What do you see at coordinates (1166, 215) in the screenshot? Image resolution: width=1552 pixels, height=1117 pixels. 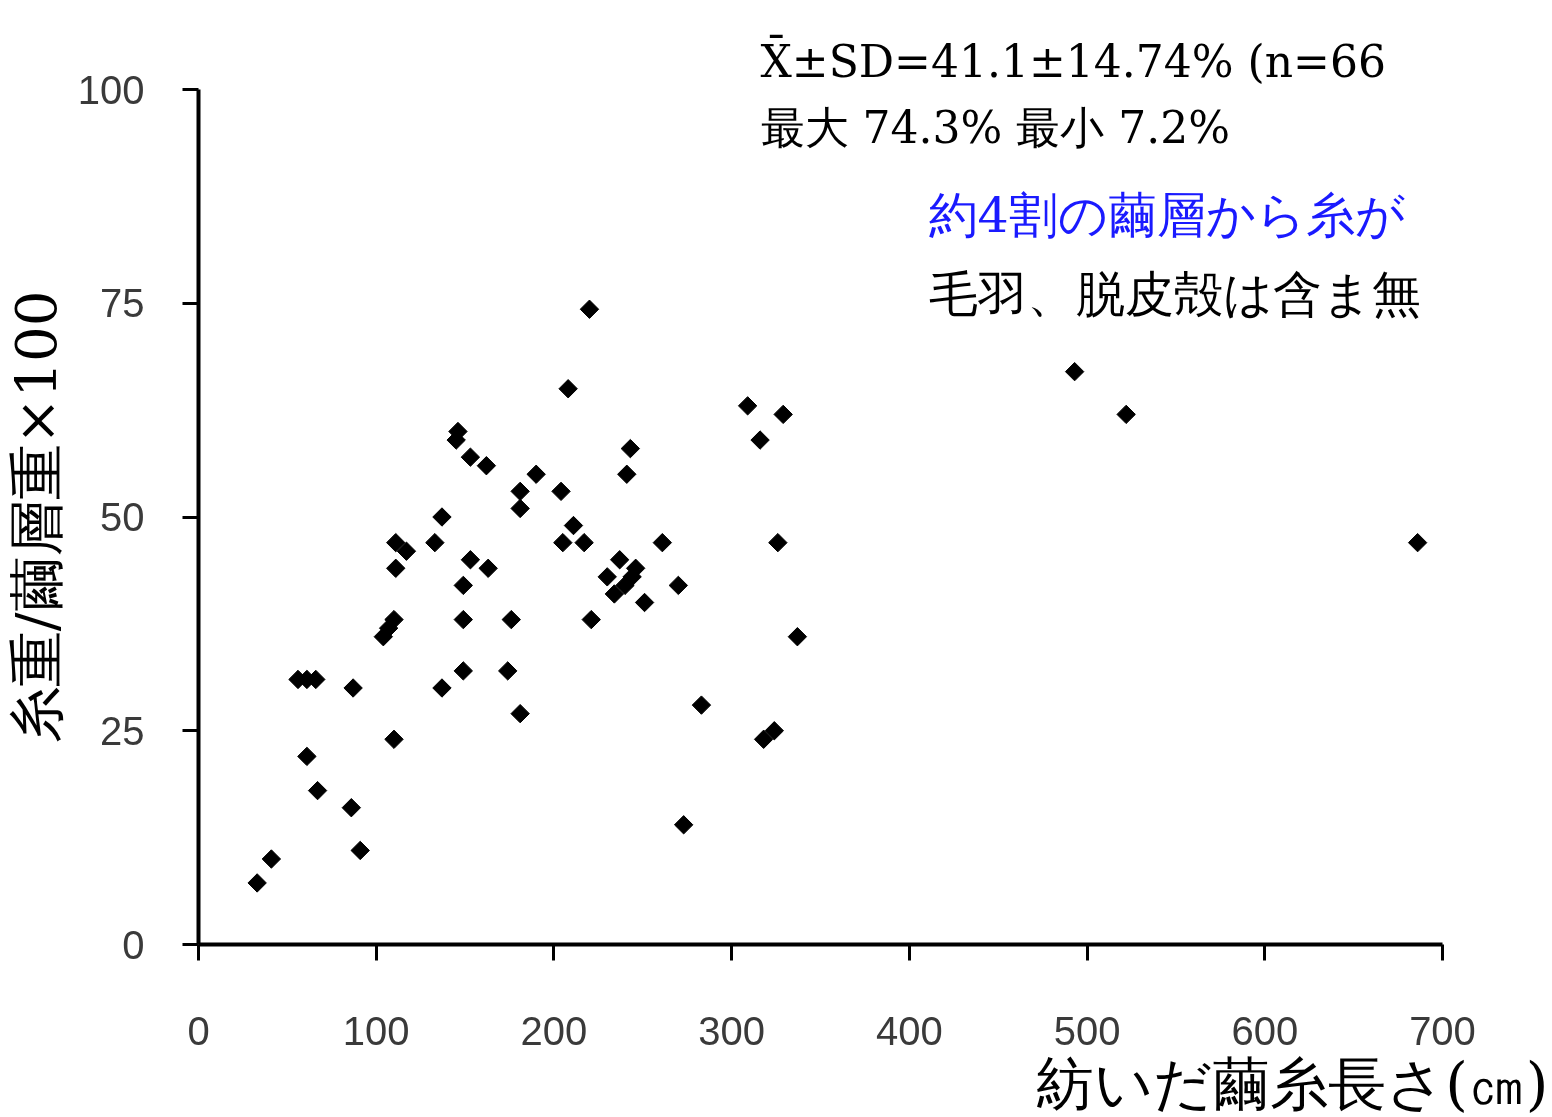 I see `annotation: 約4割の繭層から糸が` at bounding box center [1166, 215].